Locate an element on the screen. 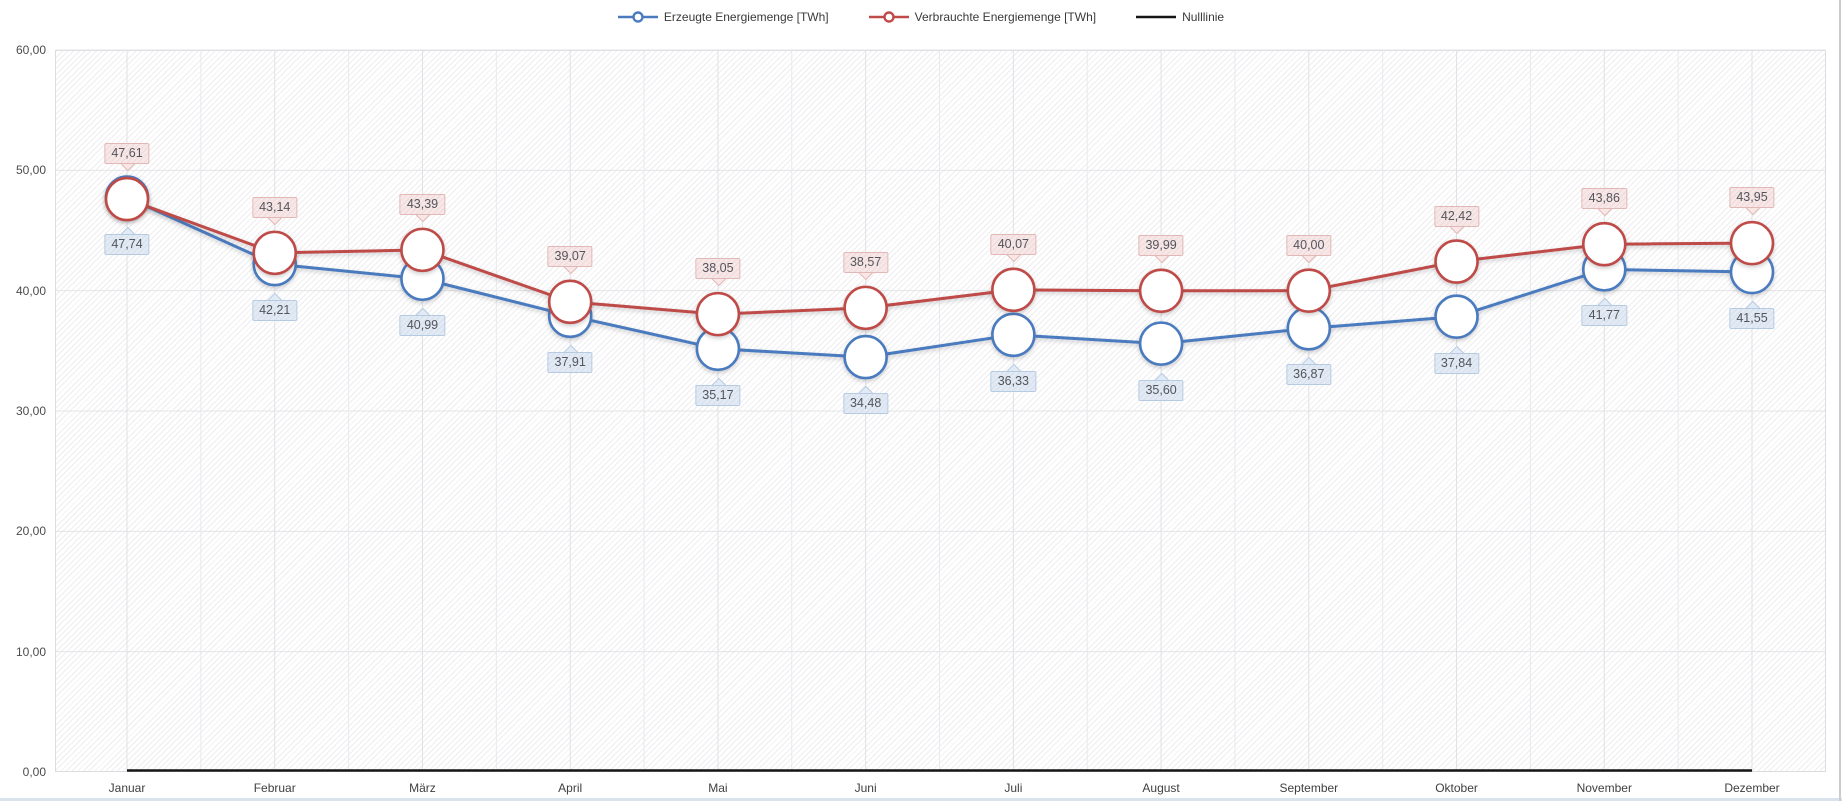 The width and height of the screenshot is (1842, 801). data-label-value: 39,99 is located at coordinates (1161, 245).